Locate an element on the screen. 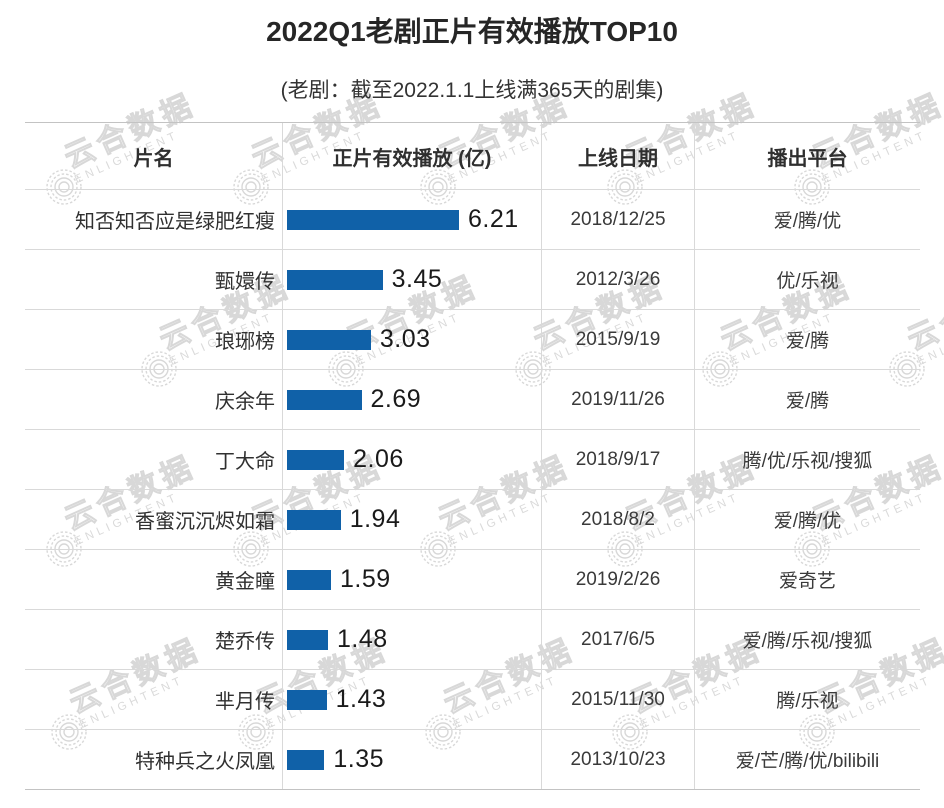 The height and width of the screenshot is (808, 944). column-header-platform: 播出平台 is located at coordinates (807, 158).